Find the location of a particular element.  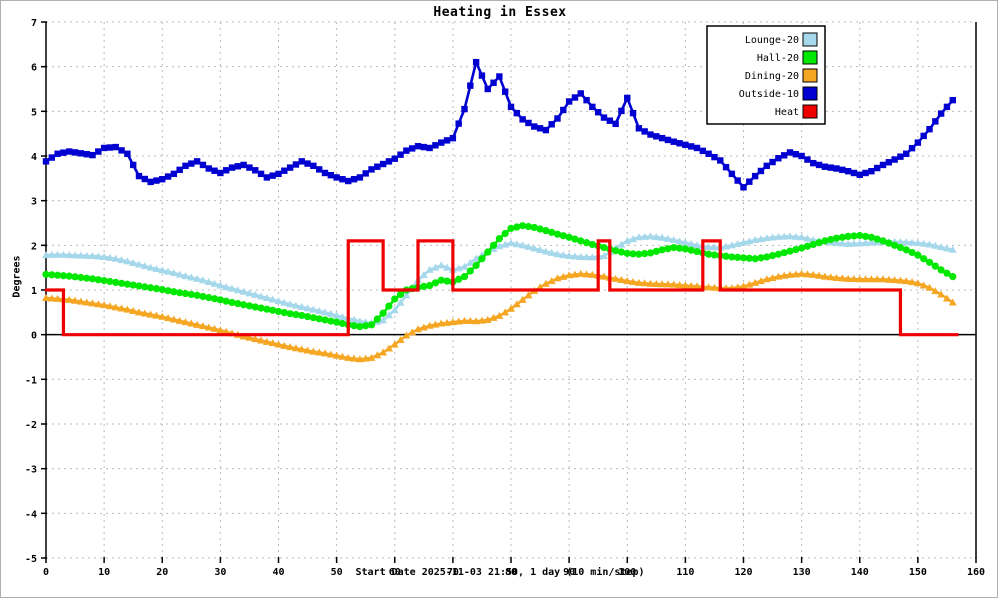

y-tick-label: 5 is located at coordinates (34, 112).